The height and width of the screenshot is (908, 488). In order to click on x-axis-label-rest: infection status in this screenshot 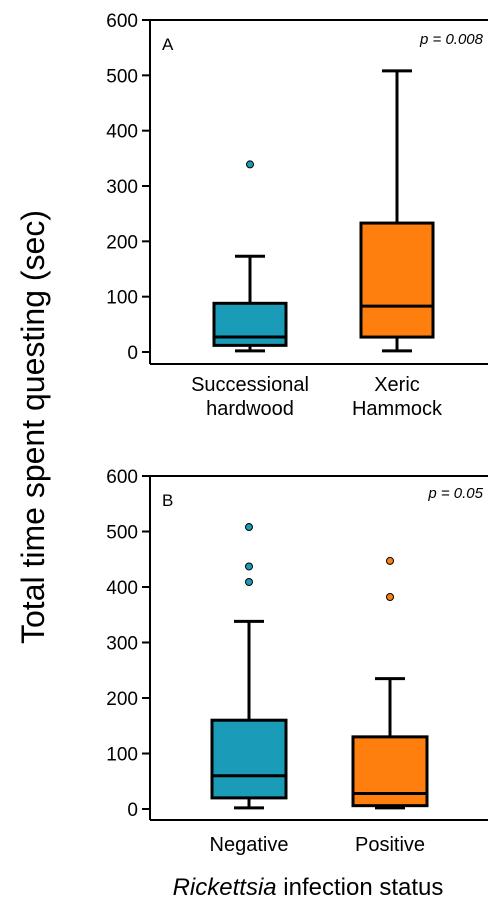, I will do `click(360, 887)`.